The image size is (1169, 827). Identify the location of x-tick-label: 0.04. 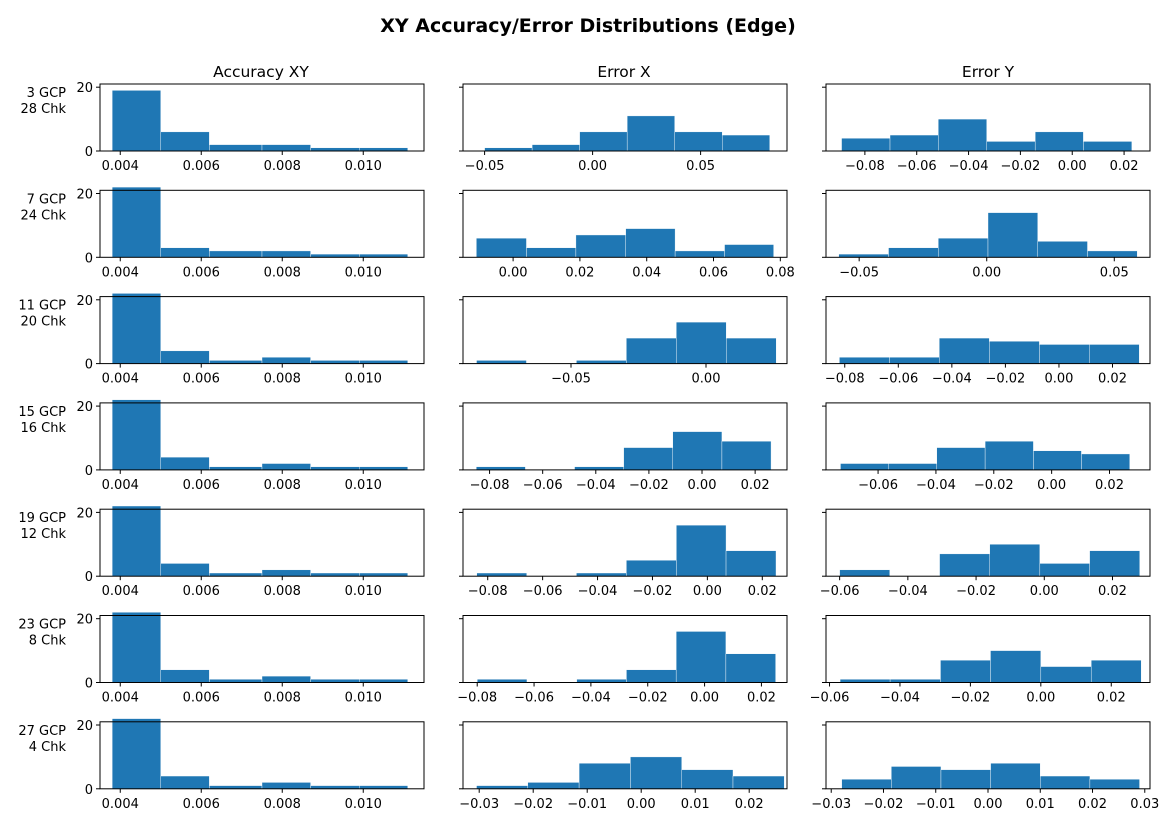
(646, 272).